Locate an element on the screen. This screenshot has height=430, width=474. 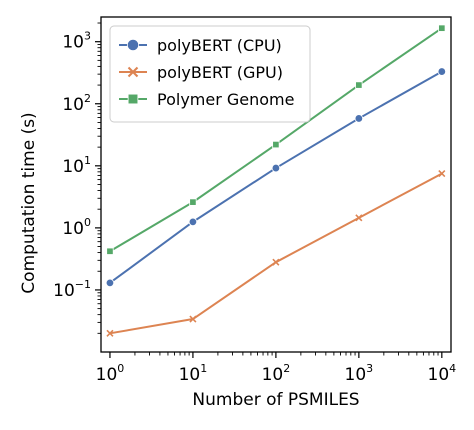
x-tick-label: 10¹ is located at coordinates (193, 373).